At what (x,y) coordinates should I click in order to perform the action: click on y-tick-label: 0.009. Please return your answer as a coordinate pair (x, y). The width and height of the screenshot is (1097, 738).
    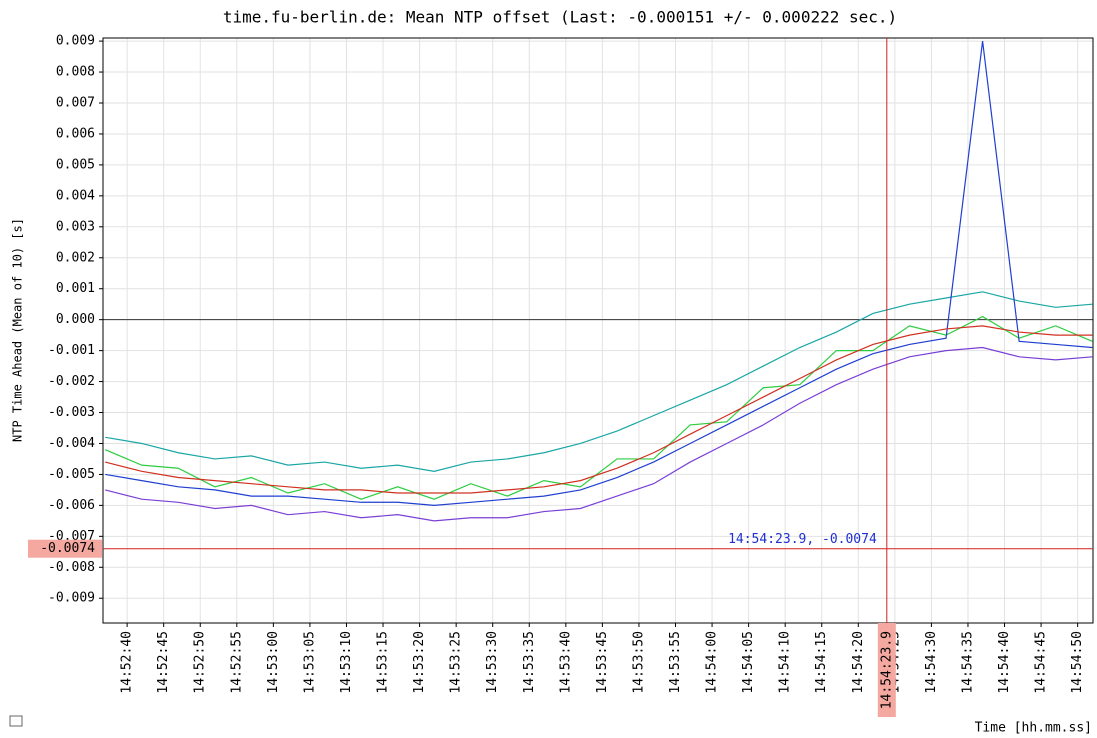
    Looking at the image, I should click on (75, 41).